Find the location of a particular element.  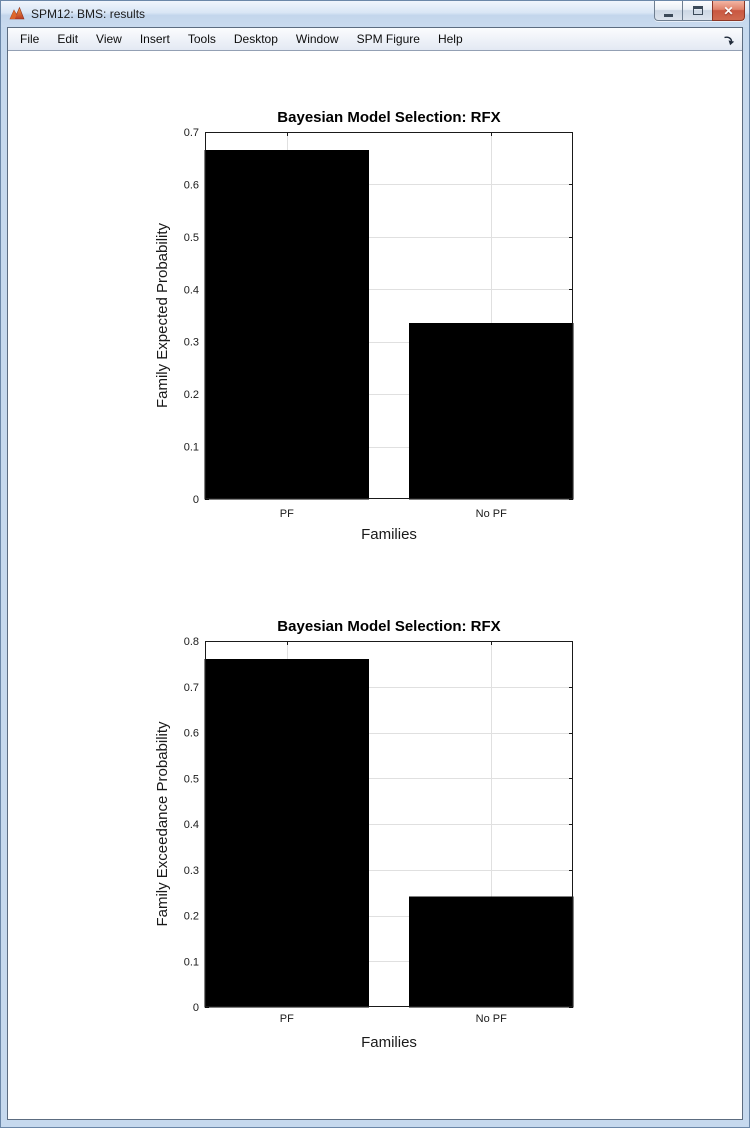

window-title: SPM12: BMS: results is located at coordinates (88, 14).